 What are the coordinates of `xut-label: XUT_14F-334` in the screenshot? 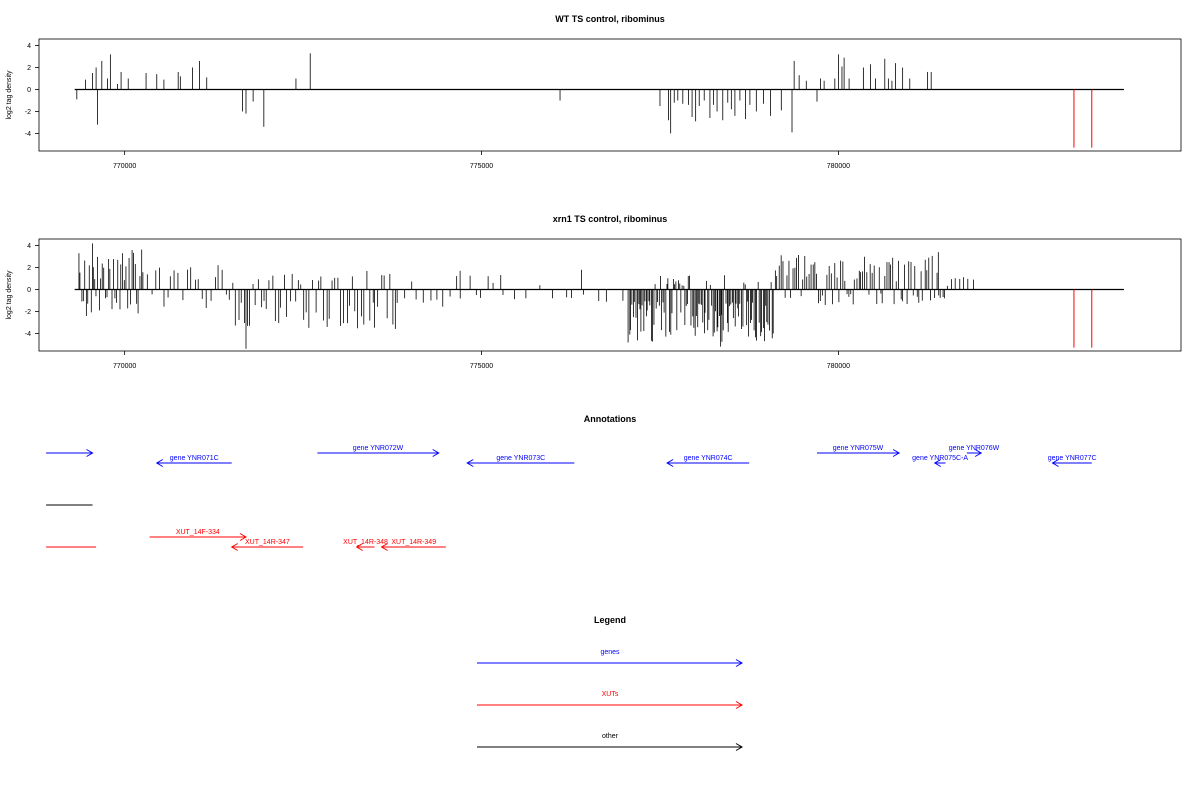 It's located at (198, 532).